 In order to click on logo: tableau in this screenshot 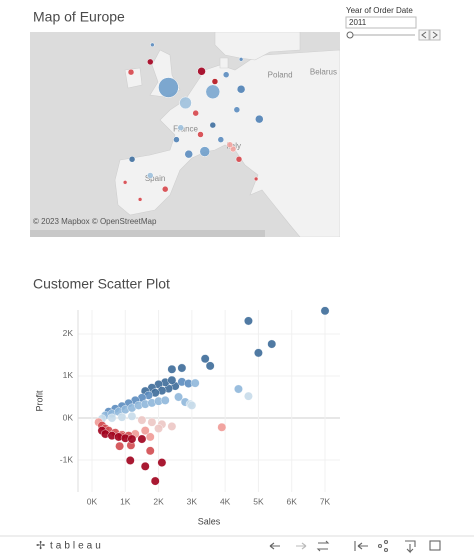, I will do `click(77, 546)`.